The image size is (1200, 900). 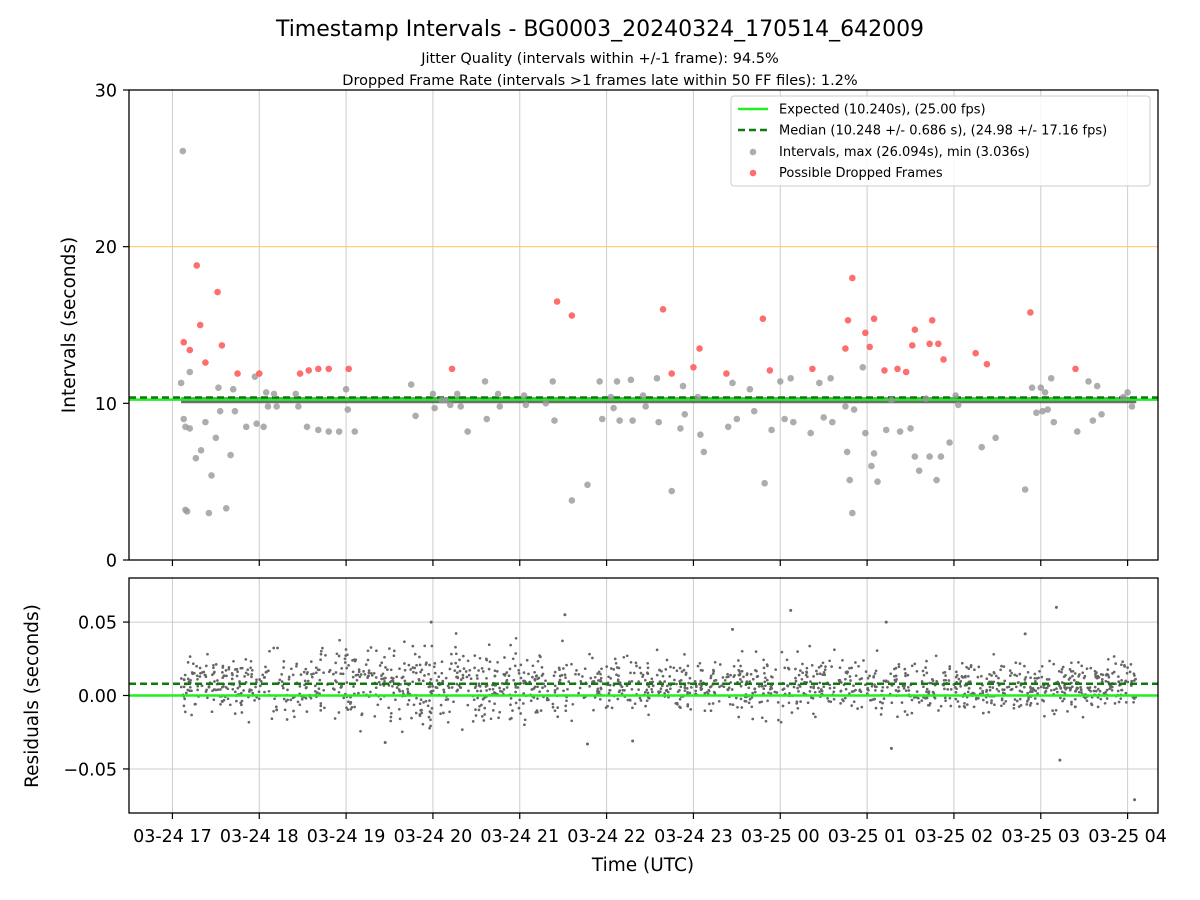 I want to click on residual-outlier-point, so click(x=1060, y=760).